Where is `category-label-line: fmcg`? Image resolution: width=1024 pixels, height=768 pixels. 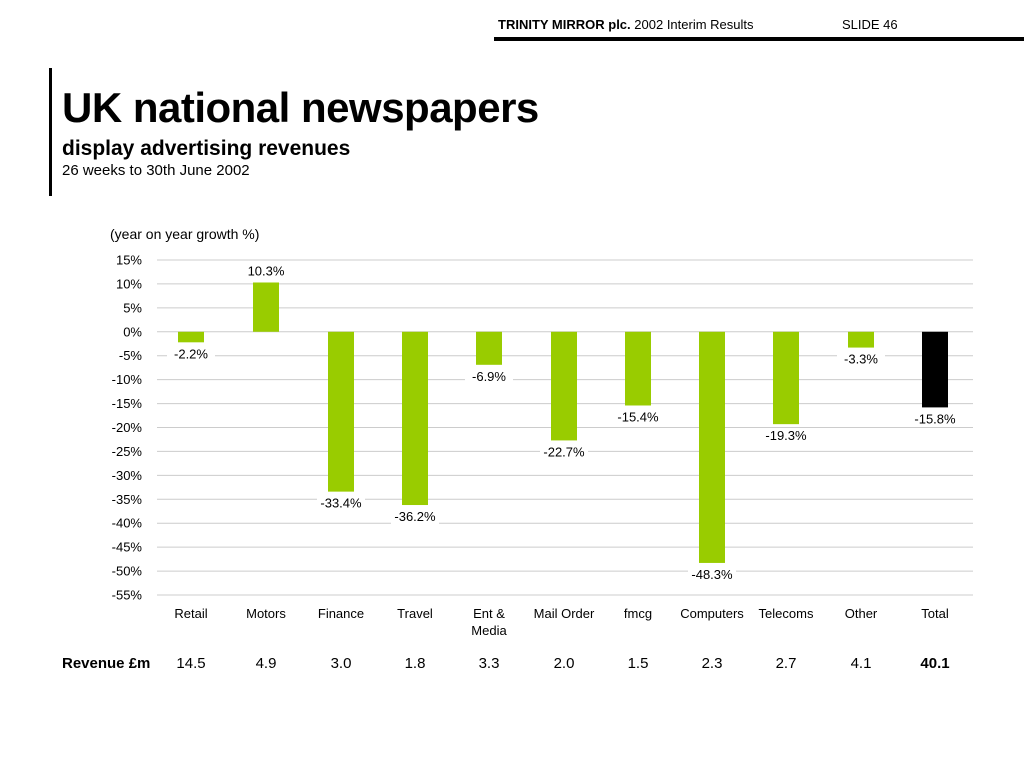 category-label-line: fmcg is located at coordinates (638, 613).